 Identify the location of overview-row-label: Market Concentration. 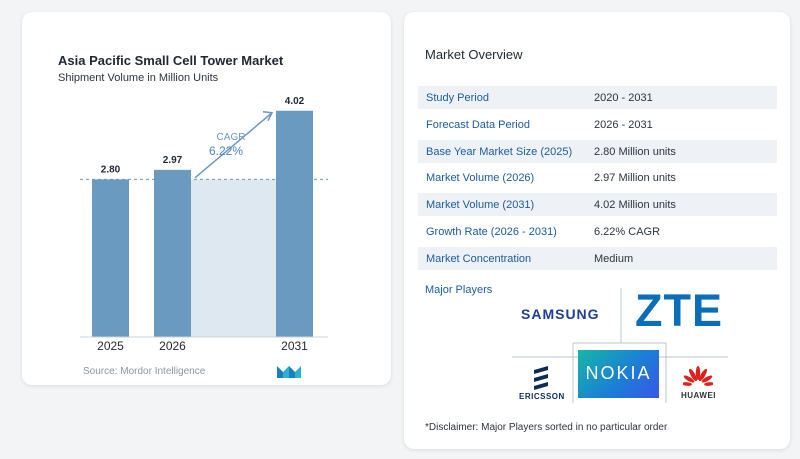
(479, 258).